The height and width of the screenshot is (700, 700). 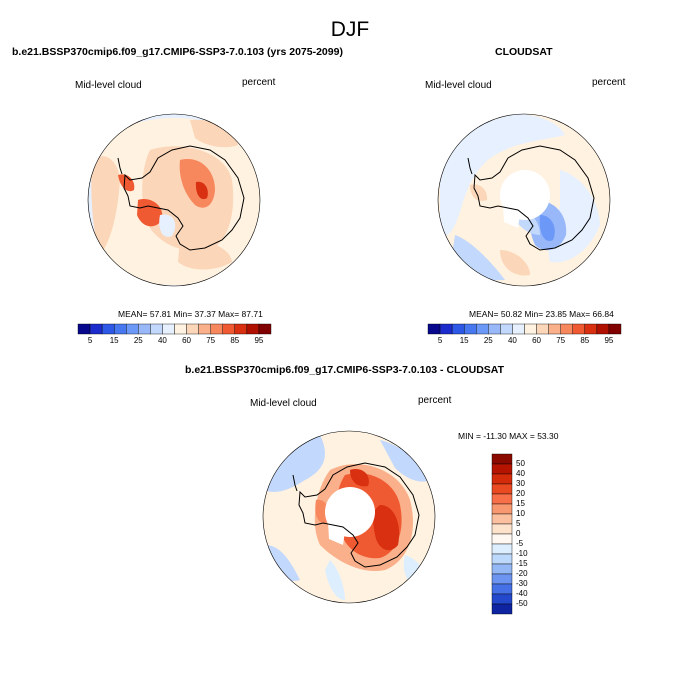 I want to click on panel3-coastline, so click(x=356, y=515).